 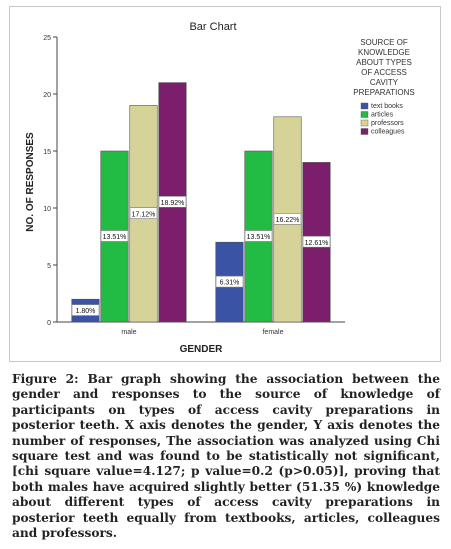 What do you see at coordinates (384, 52) in the screenshot?
I see `legend-title-line: KNOWLEDGE` at bounding box center [384, 52].